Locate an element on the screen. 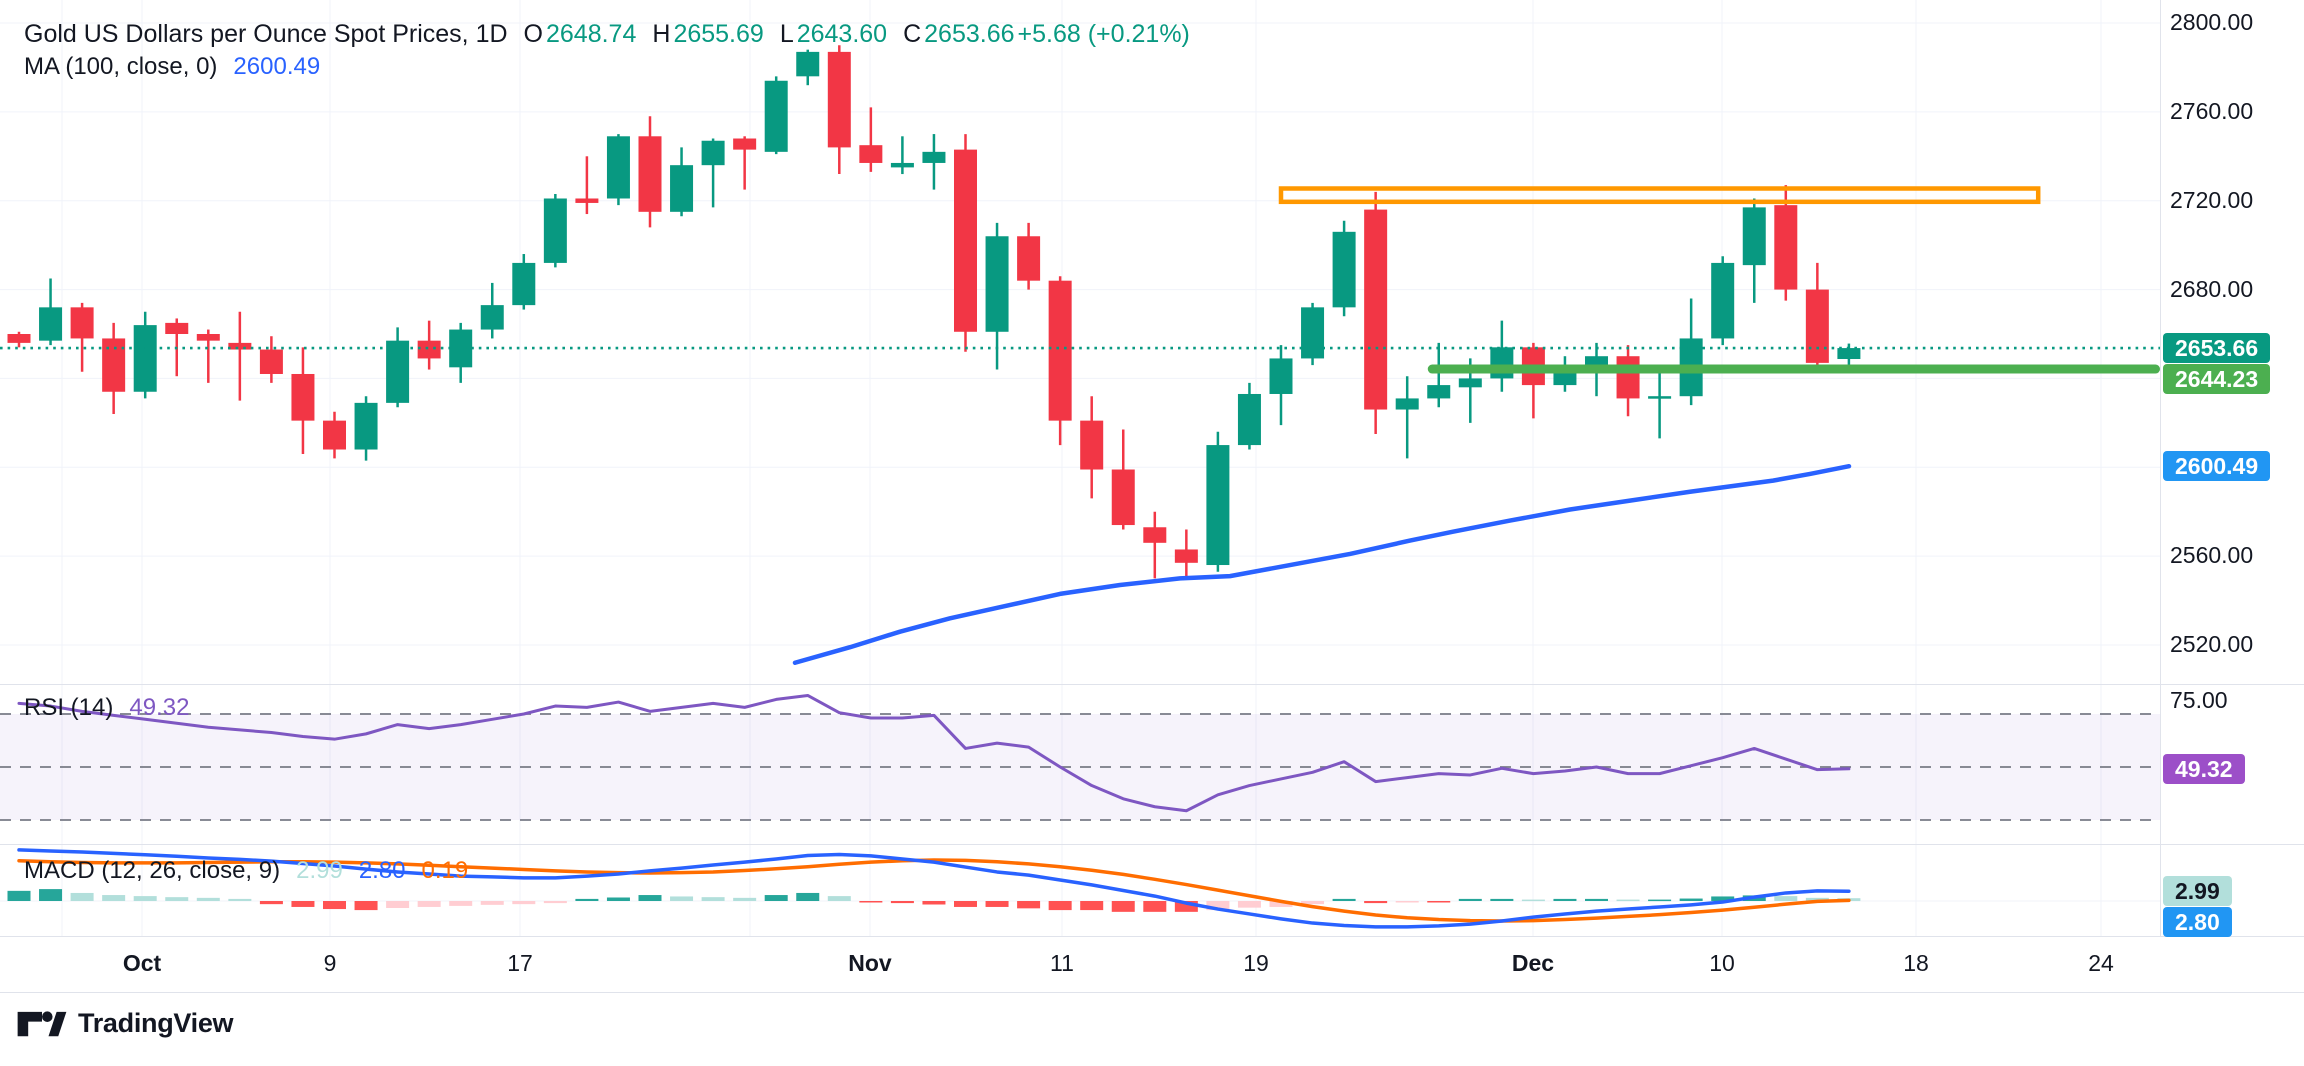 The height and width of the screenshot is (1066, 2304). macd-signal-value: 0.19 is located at coordinates (445, 870).